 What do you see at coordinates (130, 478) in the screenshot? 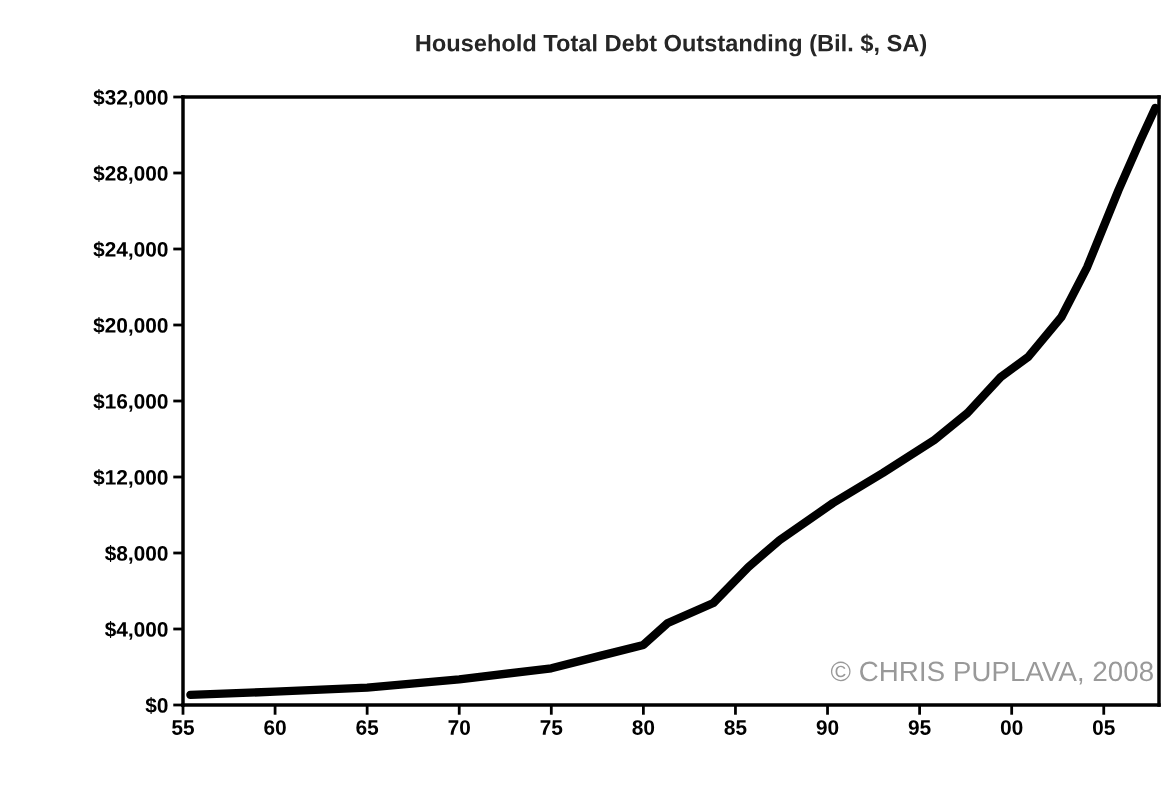
I see `y-tick-label: $12,000` at bounding box center [130, 478].